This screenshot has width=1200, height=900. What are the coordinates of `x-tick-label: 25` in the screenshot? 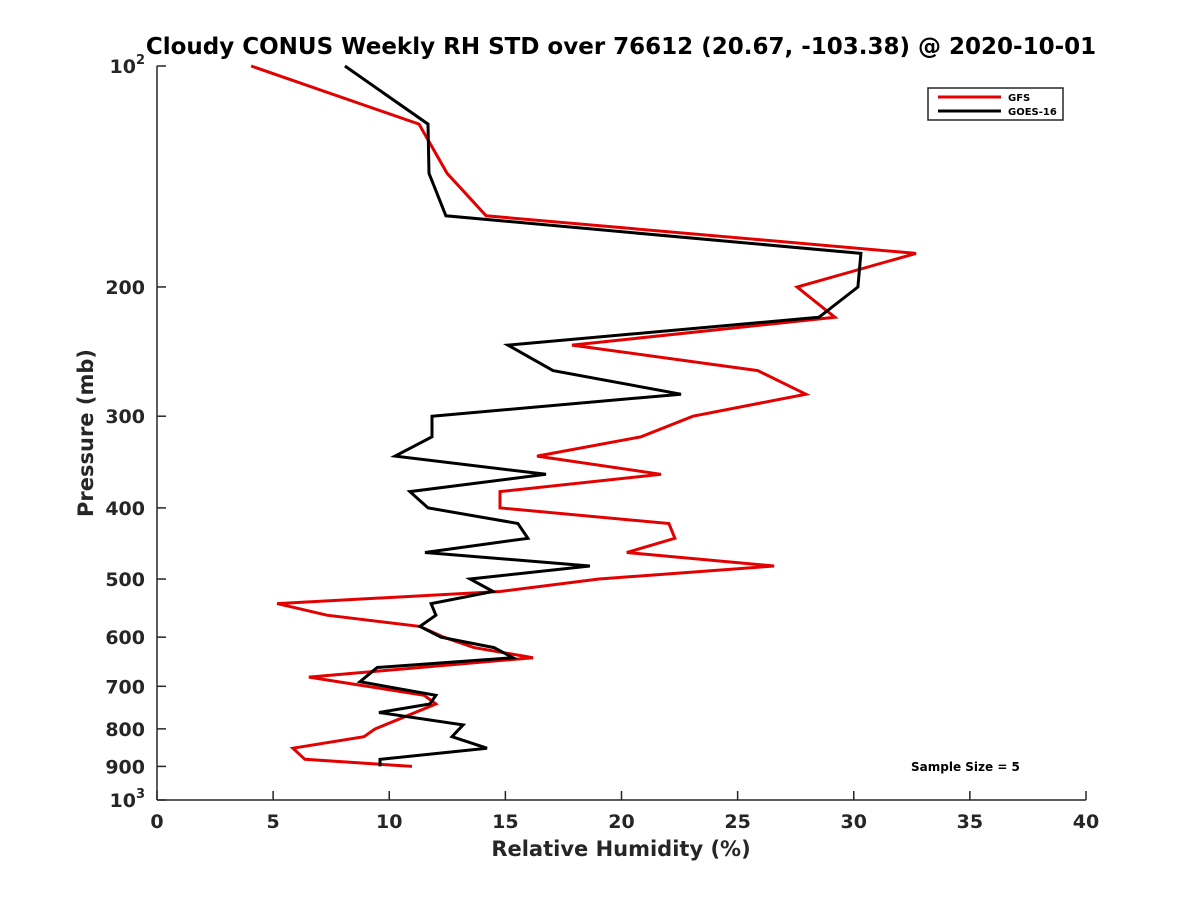 It's located at (737, 822).